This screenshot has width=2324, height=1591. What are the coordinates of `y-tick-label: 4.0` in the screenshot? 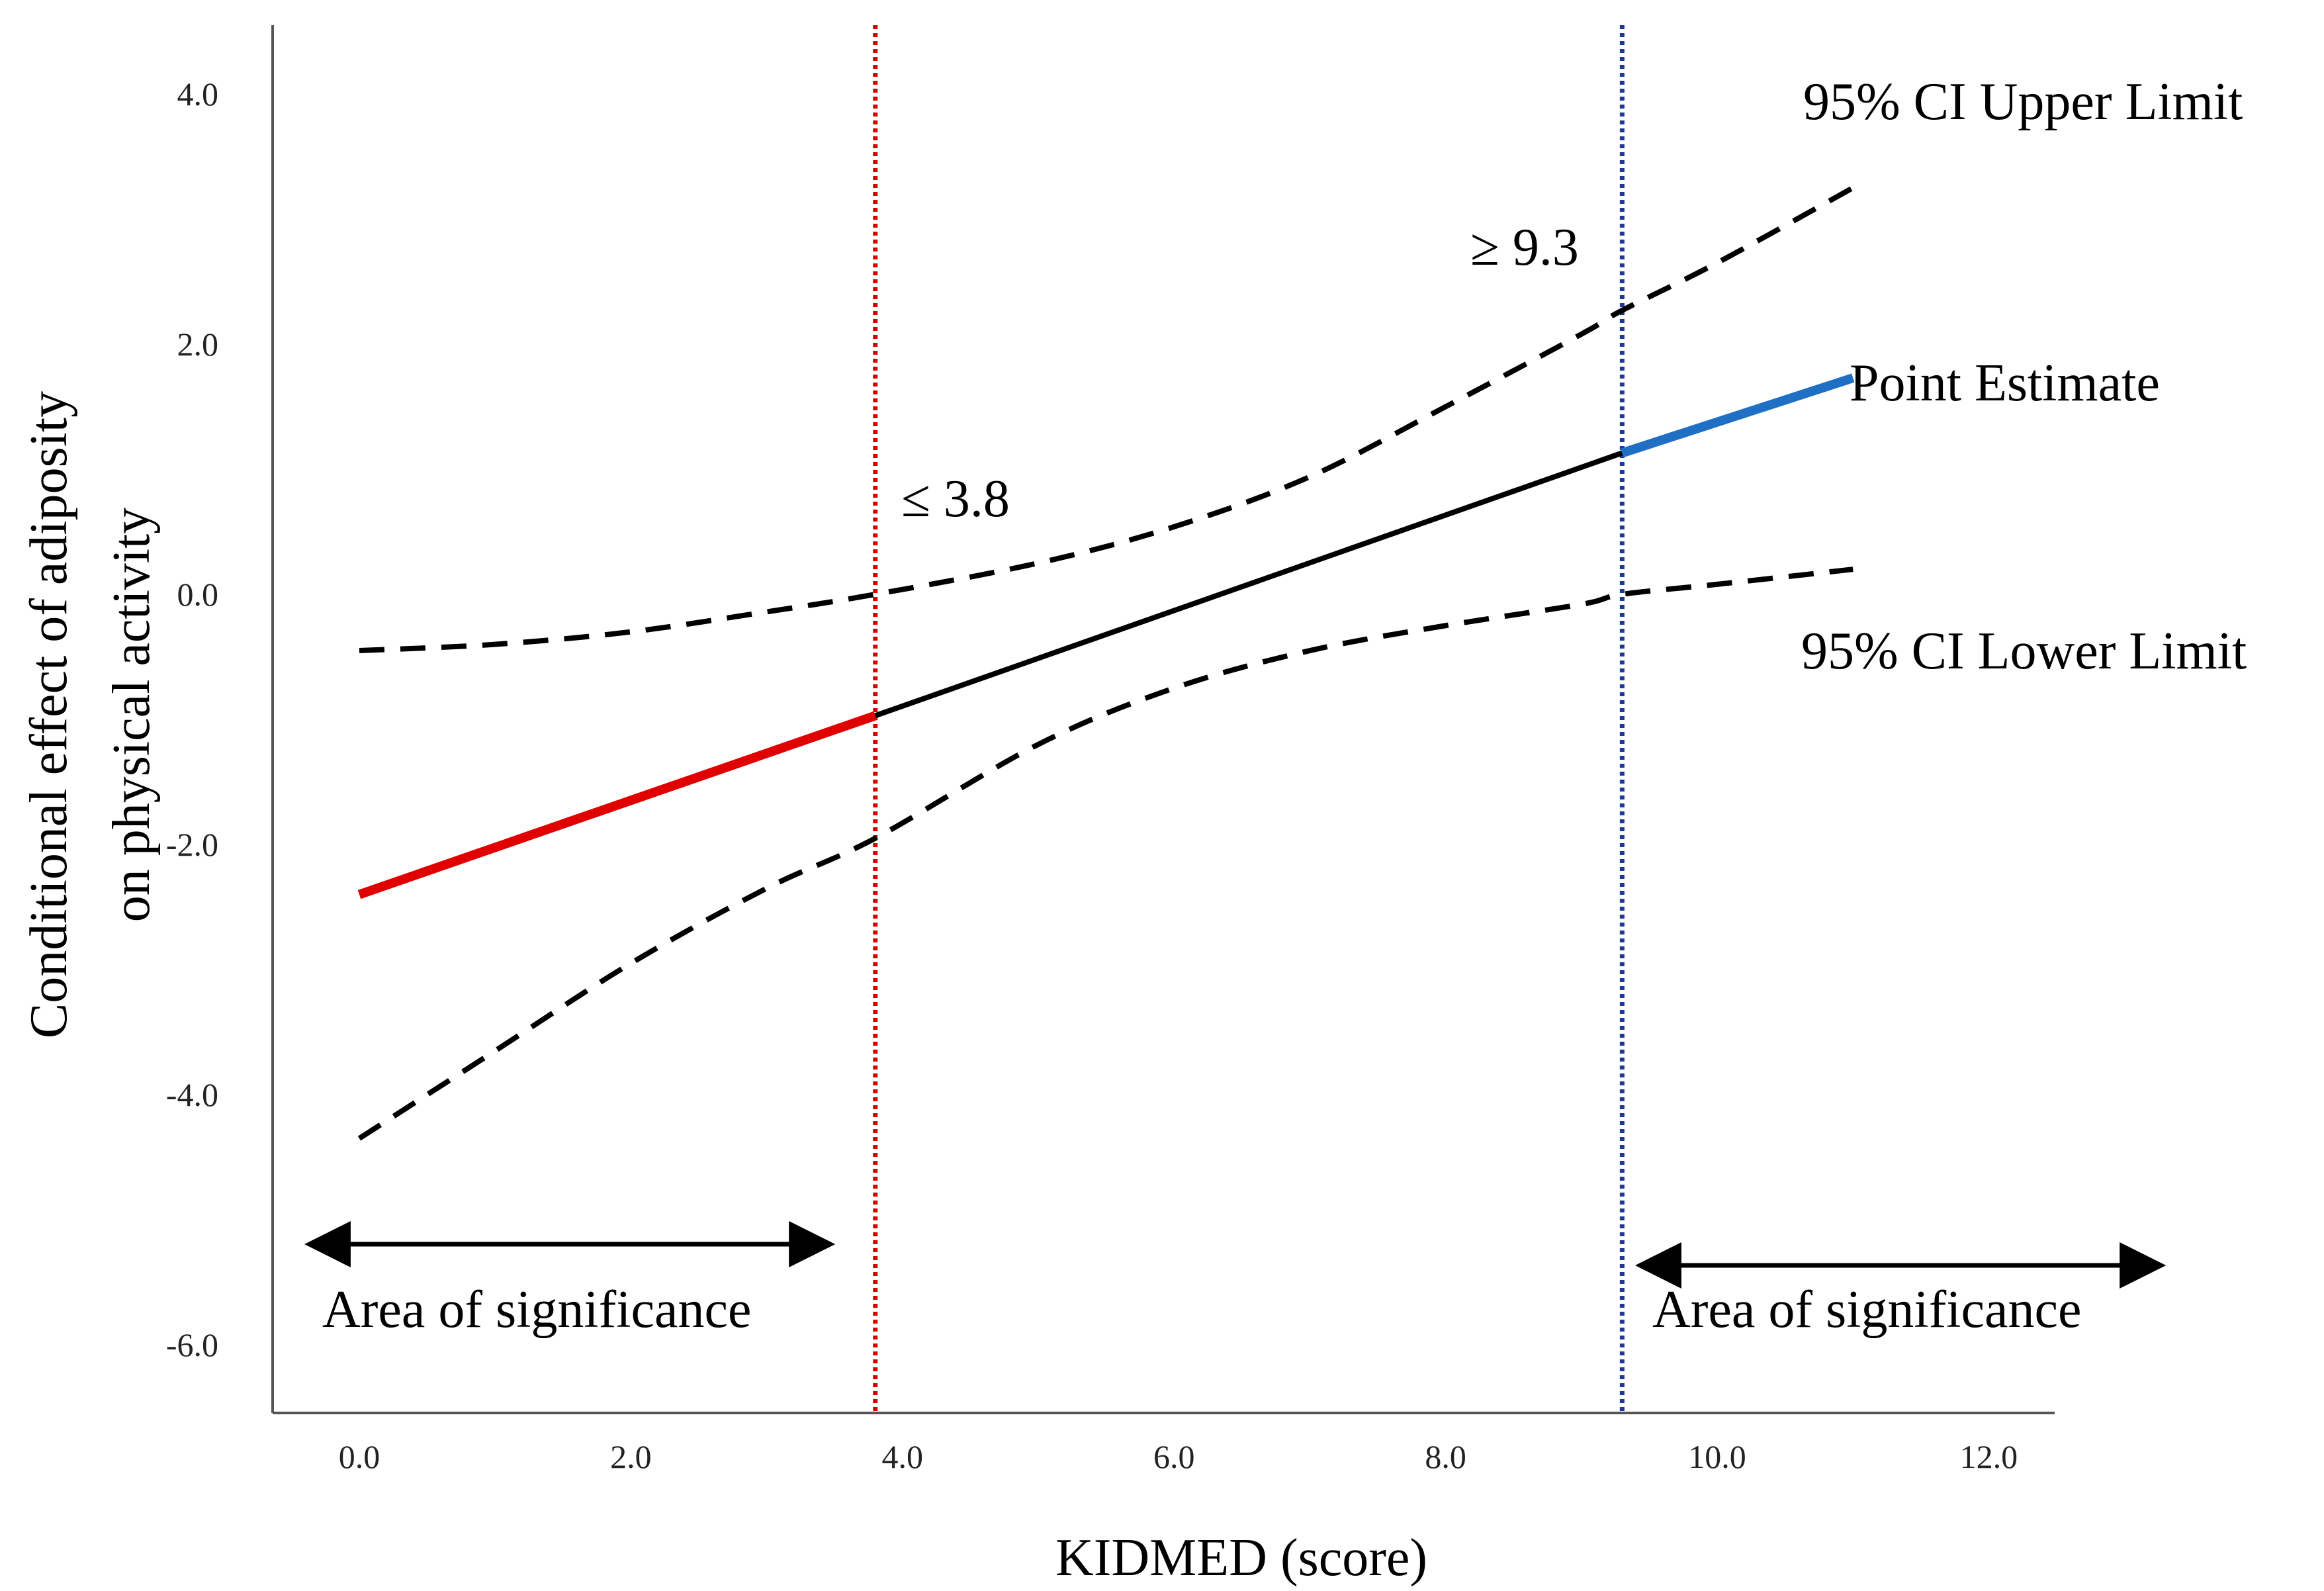 It's located at (198, 94).